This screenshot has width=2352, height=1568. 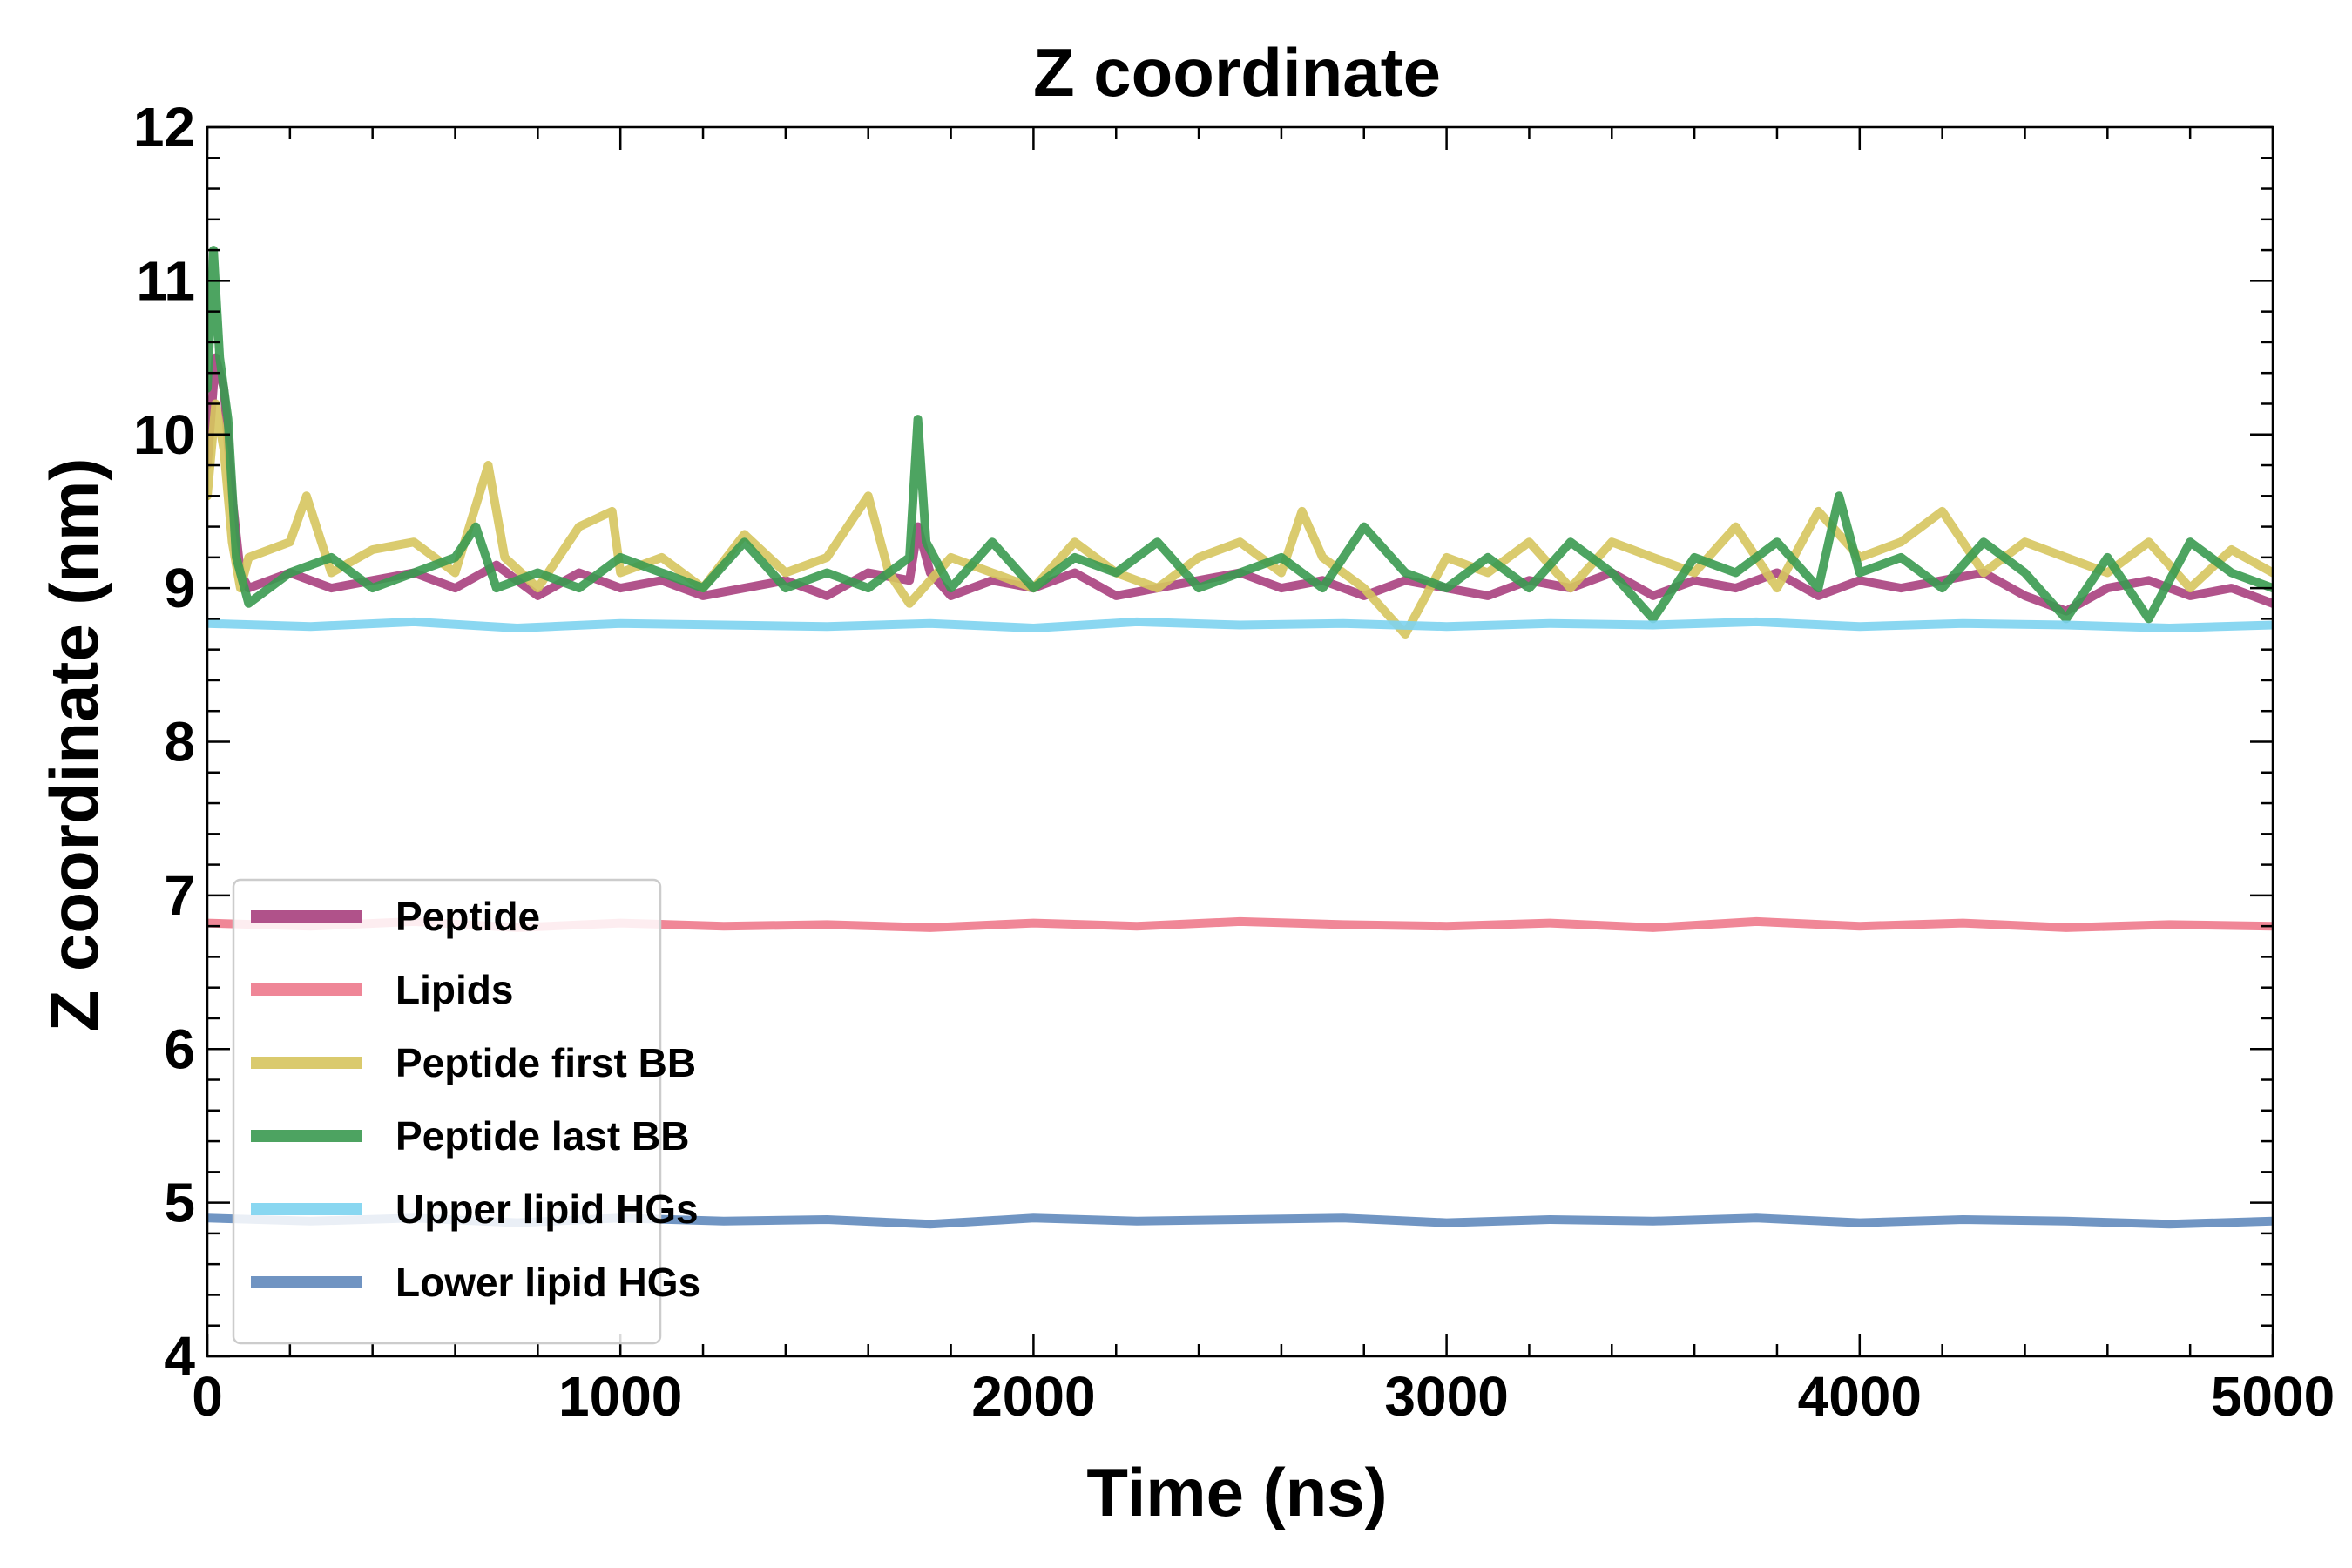 What do you see at coordinates (207, 1396) in the screenshot?
I see `x-tick-label: 0` at bounding box center [207, 1396].